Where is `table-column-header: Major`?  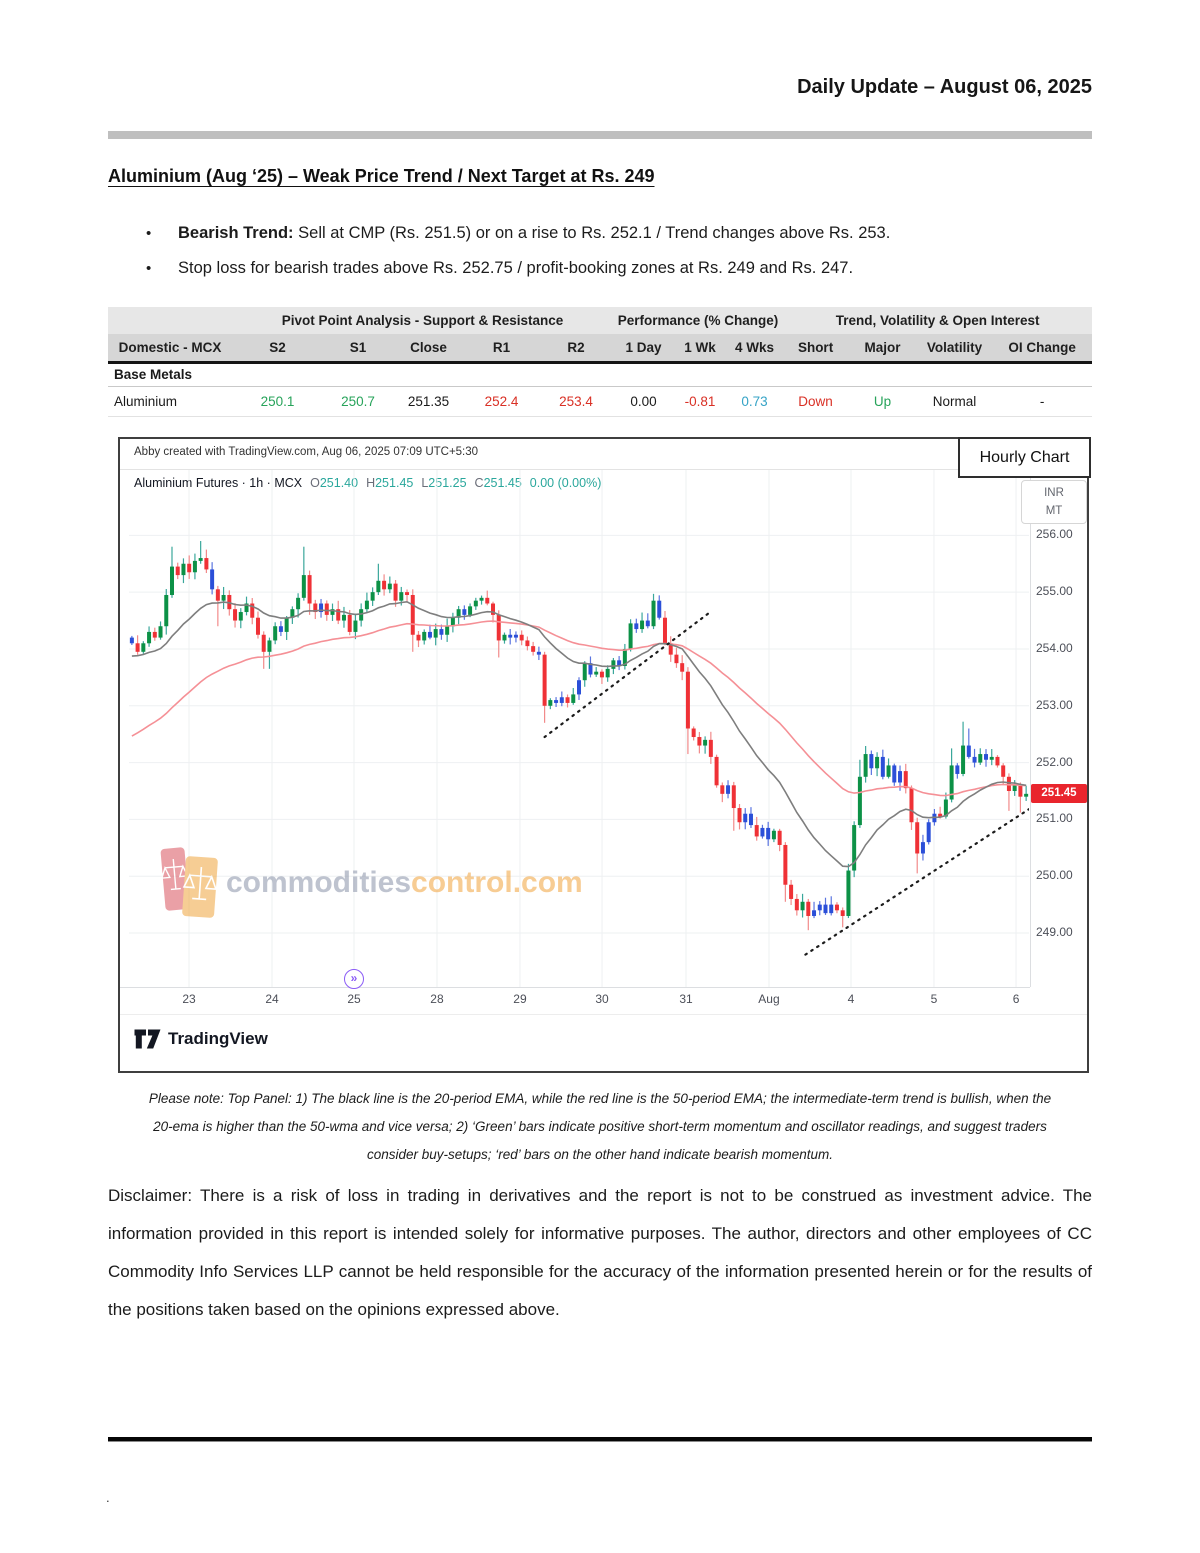 table-column-header: Major is located at coordinates (883, 348).